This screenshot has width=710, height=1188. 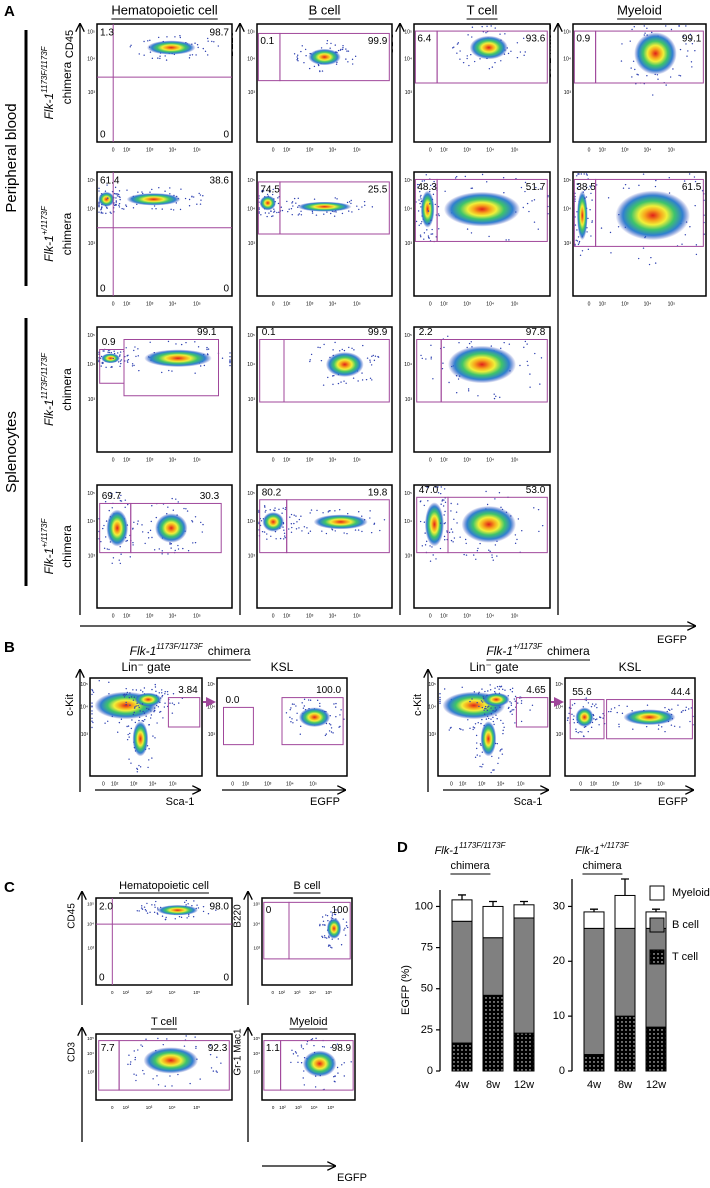 I want to click on x-tick-label: 0, so click(x=103, y=784).